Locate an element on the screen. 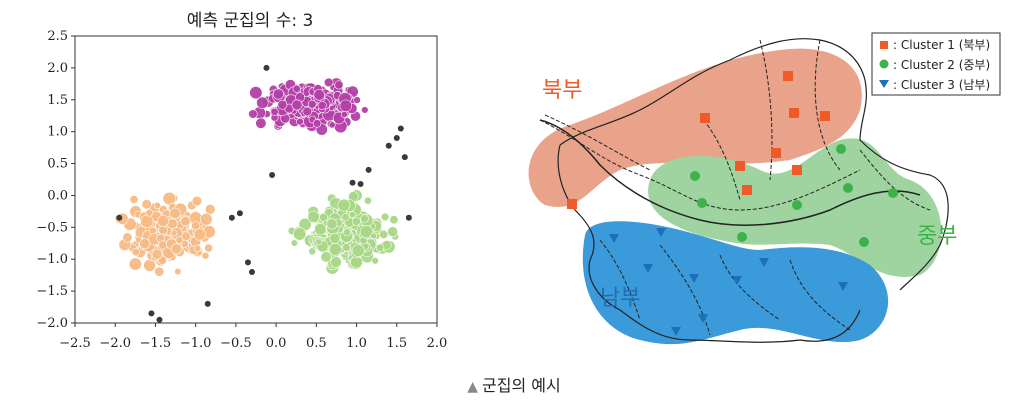 This screenshot has height=420, width=1028. x-tick-label: 0.5 is located at coordinates (316, 343).